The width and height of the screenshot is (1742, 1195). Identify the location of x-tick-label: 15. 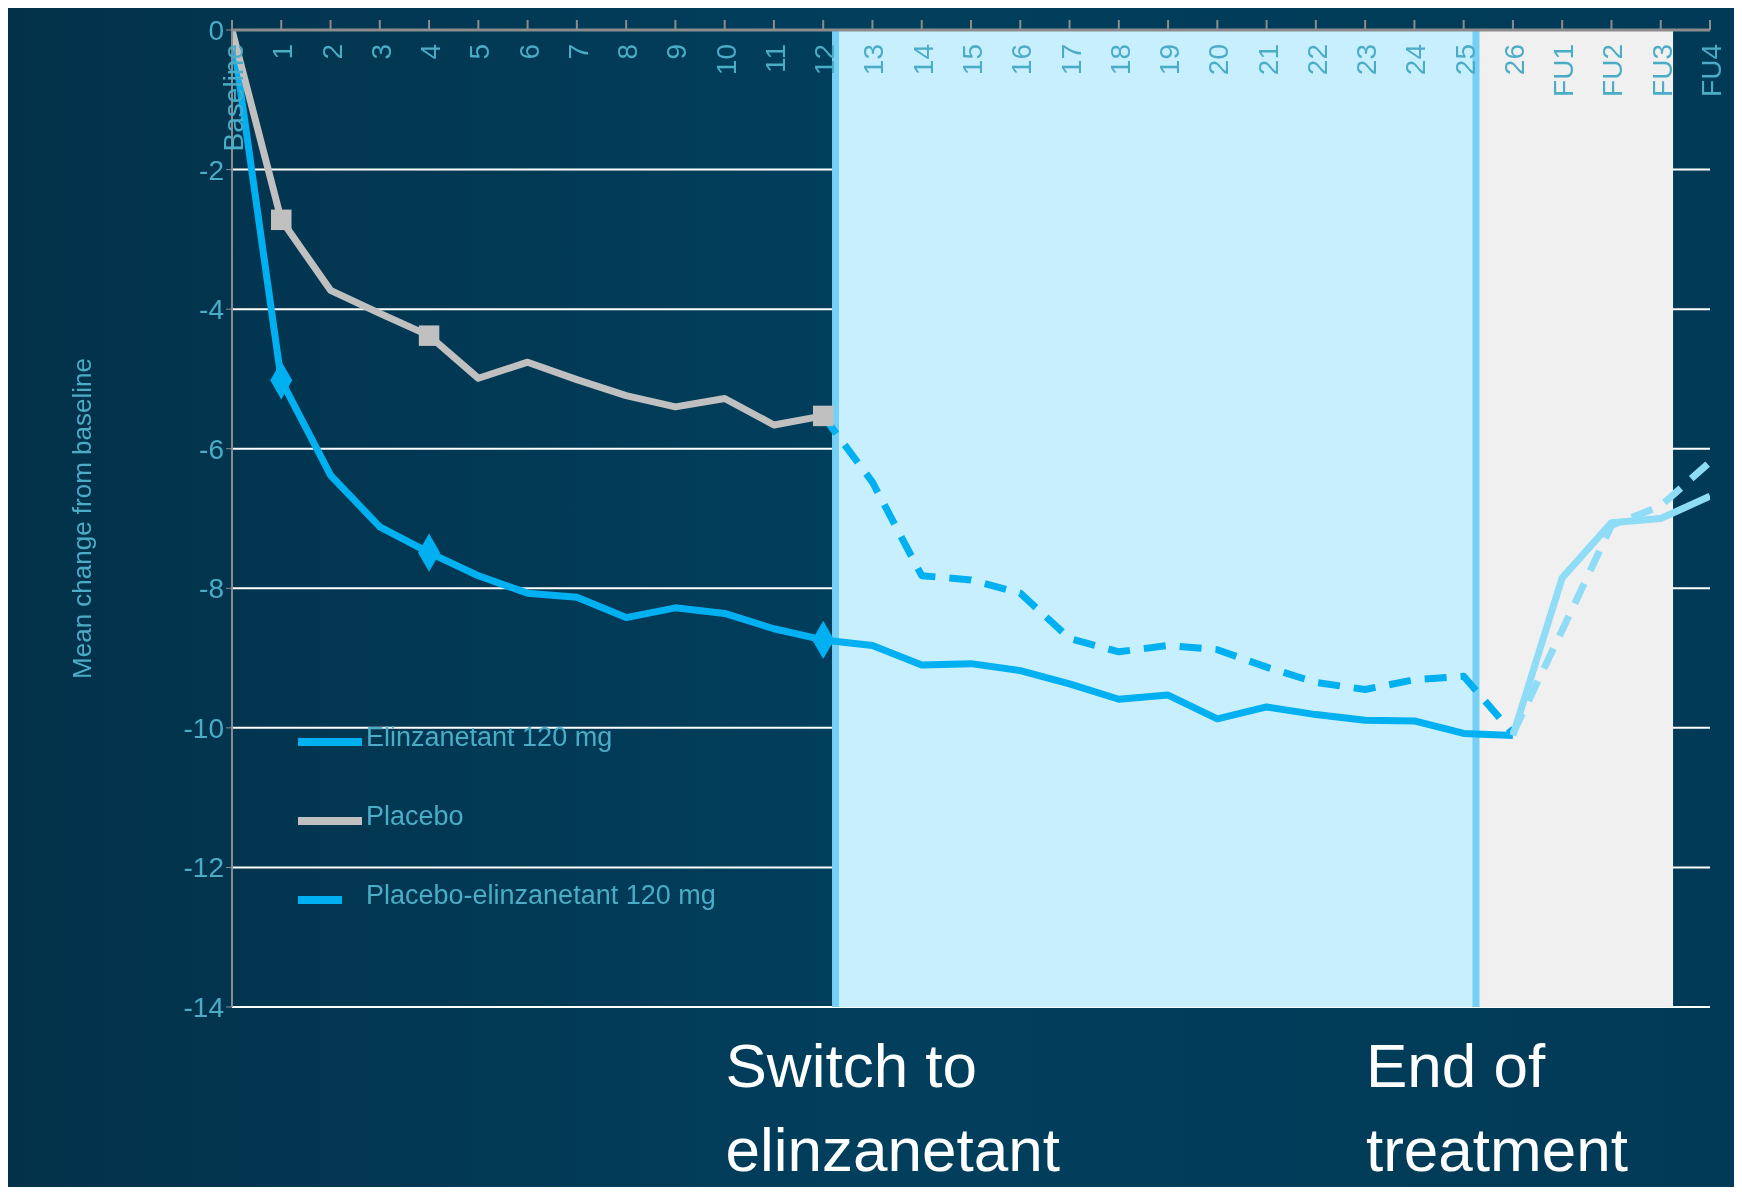
(972, 60).